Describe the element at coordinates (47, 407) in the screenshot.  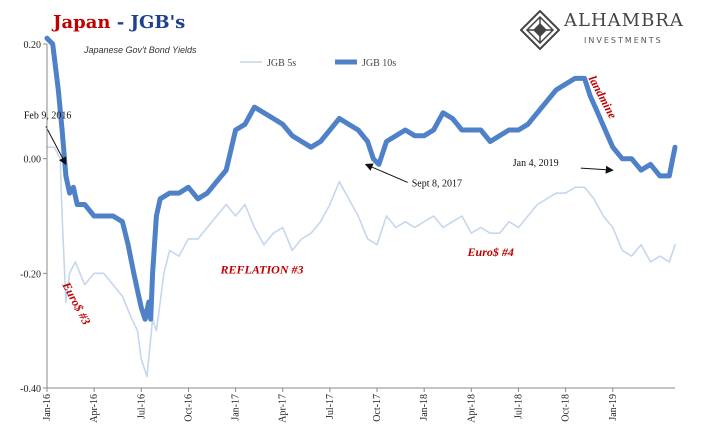
I see `x-tick-label: Jan-16` at that location.